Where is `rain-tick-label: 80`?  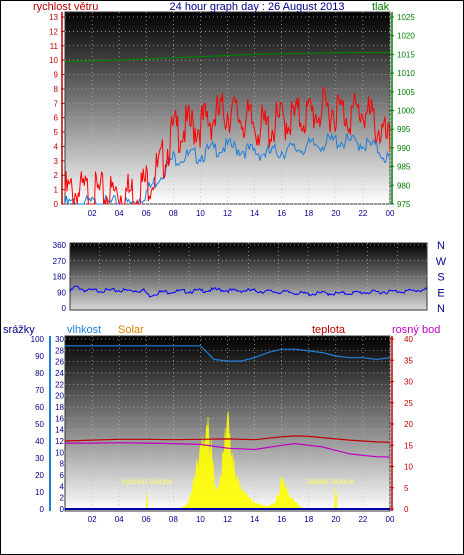 rain-tick-label: 80 is located at coordinates (39, 373).